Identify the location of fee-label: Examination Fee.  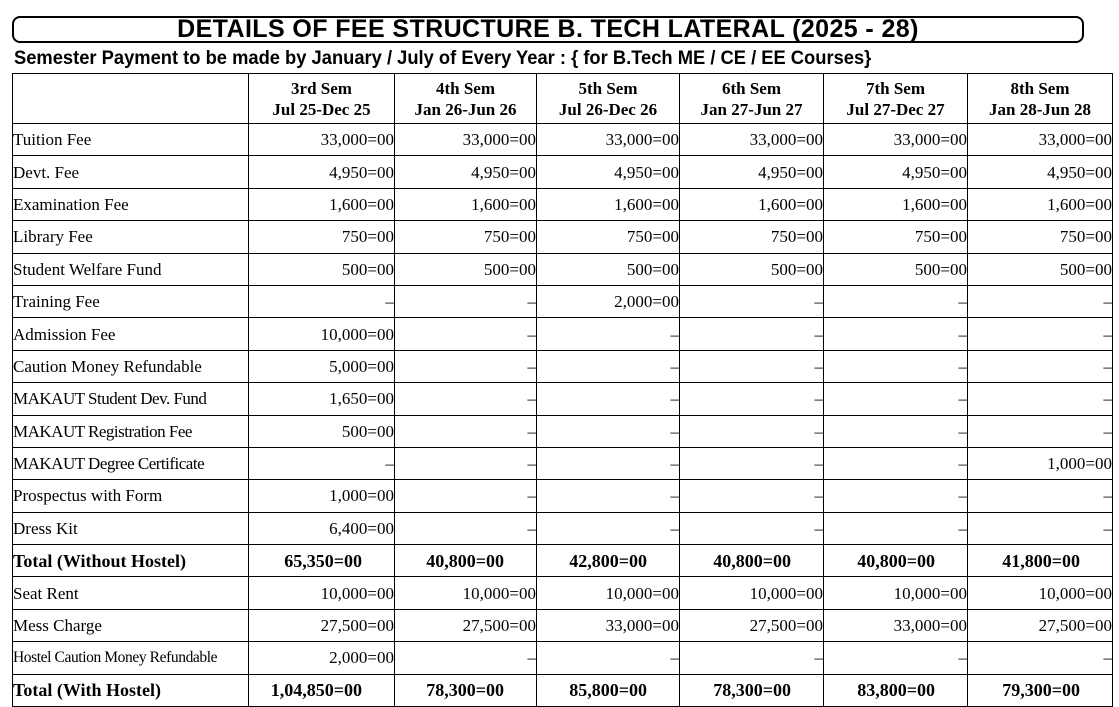
(130, 204).